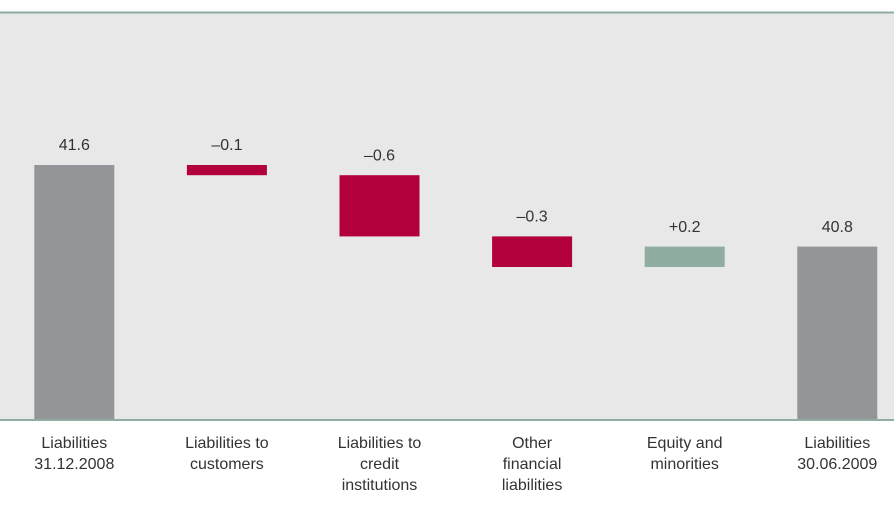 The width and height of the screenshot is (894, 506). What do you see at coordinates (532, 464) in the screenshot?
I see `x-tick-label: Other financial liabilities` at bounding box center [532, 464].